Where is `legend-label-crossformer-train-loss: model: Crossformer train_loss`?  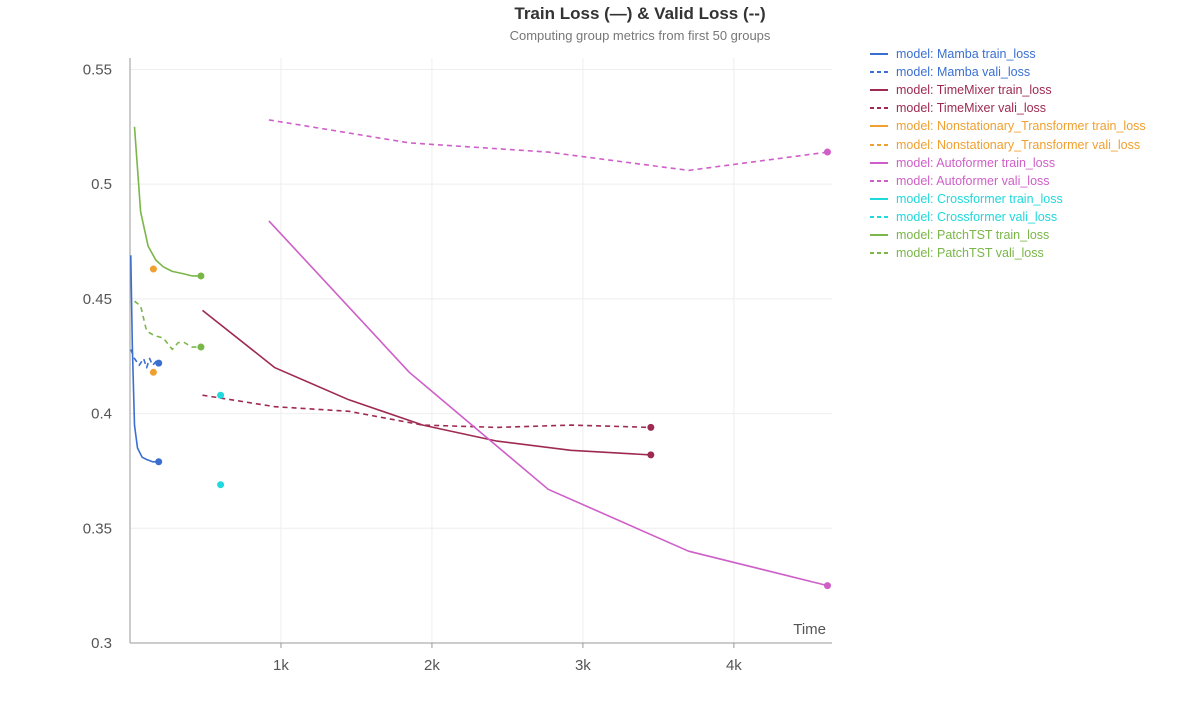
legend-label-crossformer-train-loss: model: Crossformer train_loss is located at coordinates (979, 198).